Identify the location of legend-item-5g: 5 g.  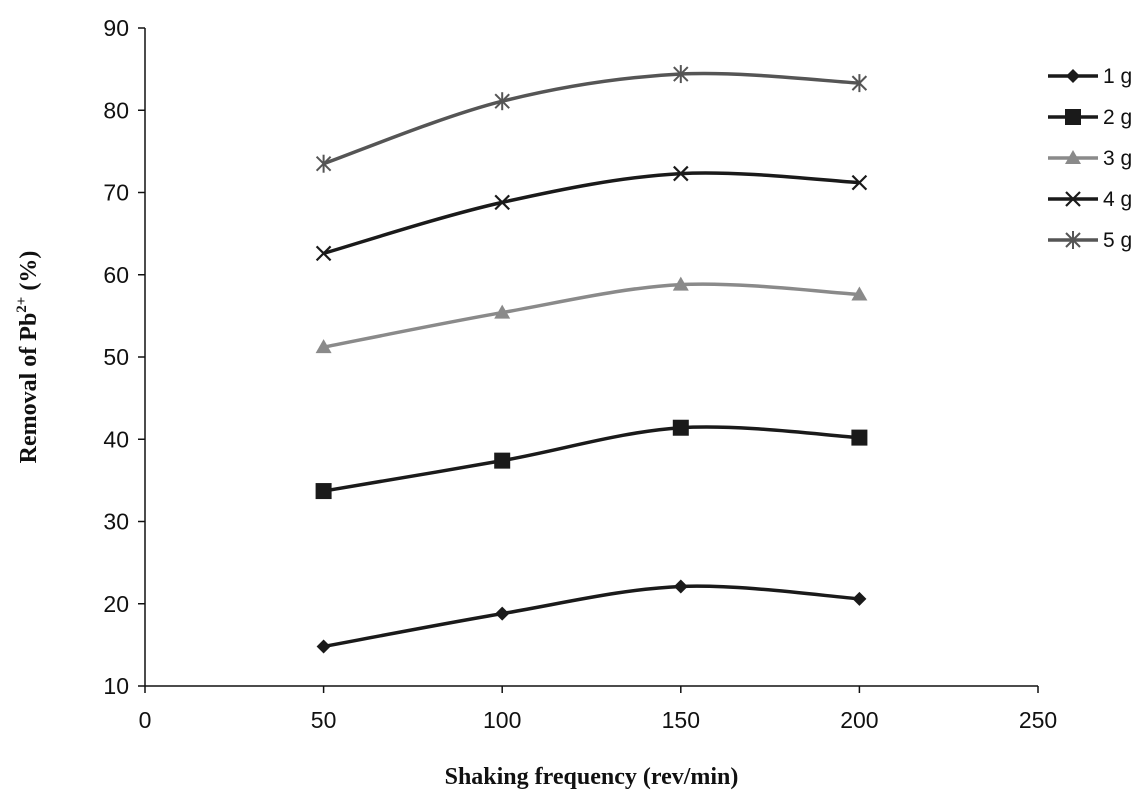
(1090, 240).